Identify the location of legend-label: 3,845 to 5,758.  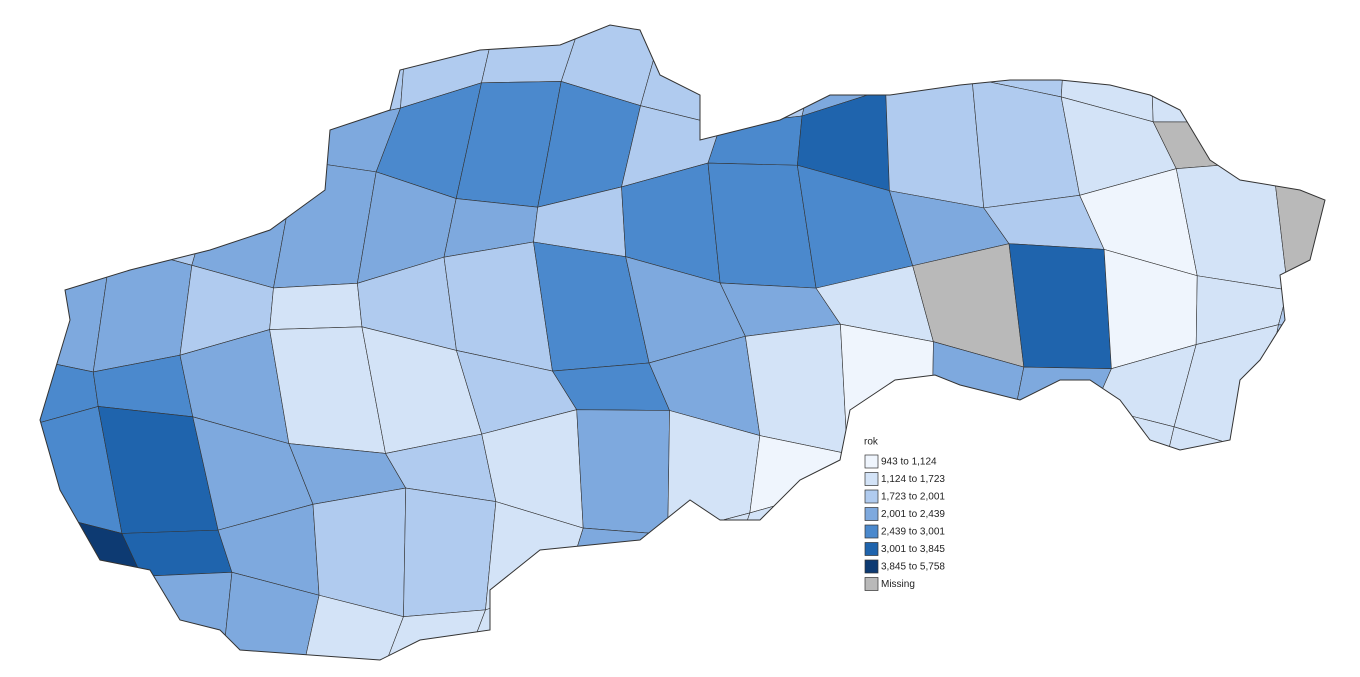
(913, 567).